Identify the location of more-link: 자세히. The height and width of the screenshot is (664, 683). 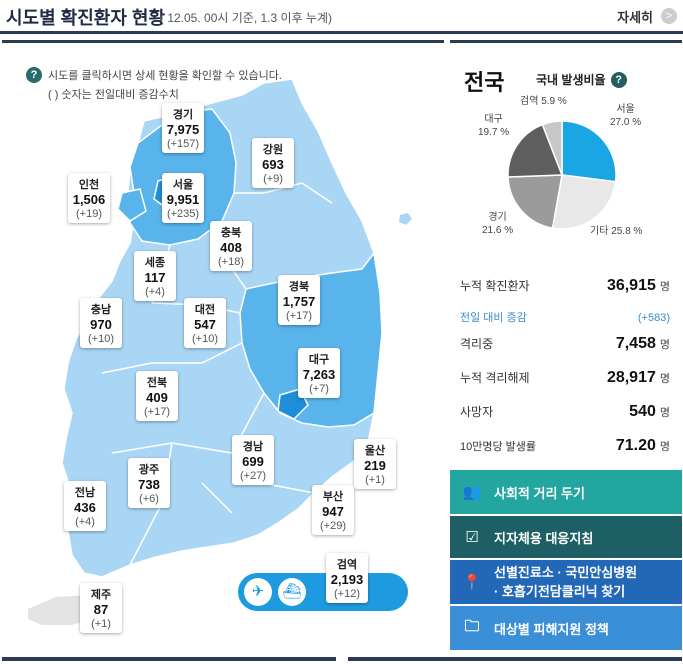
(635, 17).